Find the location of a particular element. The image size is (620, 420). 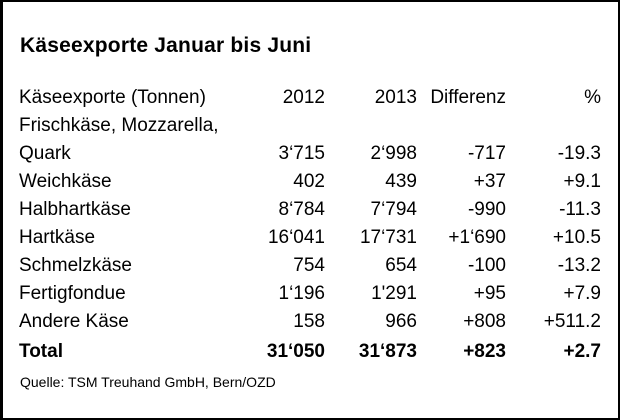

row-label: Halbhartkäse is located at coordinates (75, 209).